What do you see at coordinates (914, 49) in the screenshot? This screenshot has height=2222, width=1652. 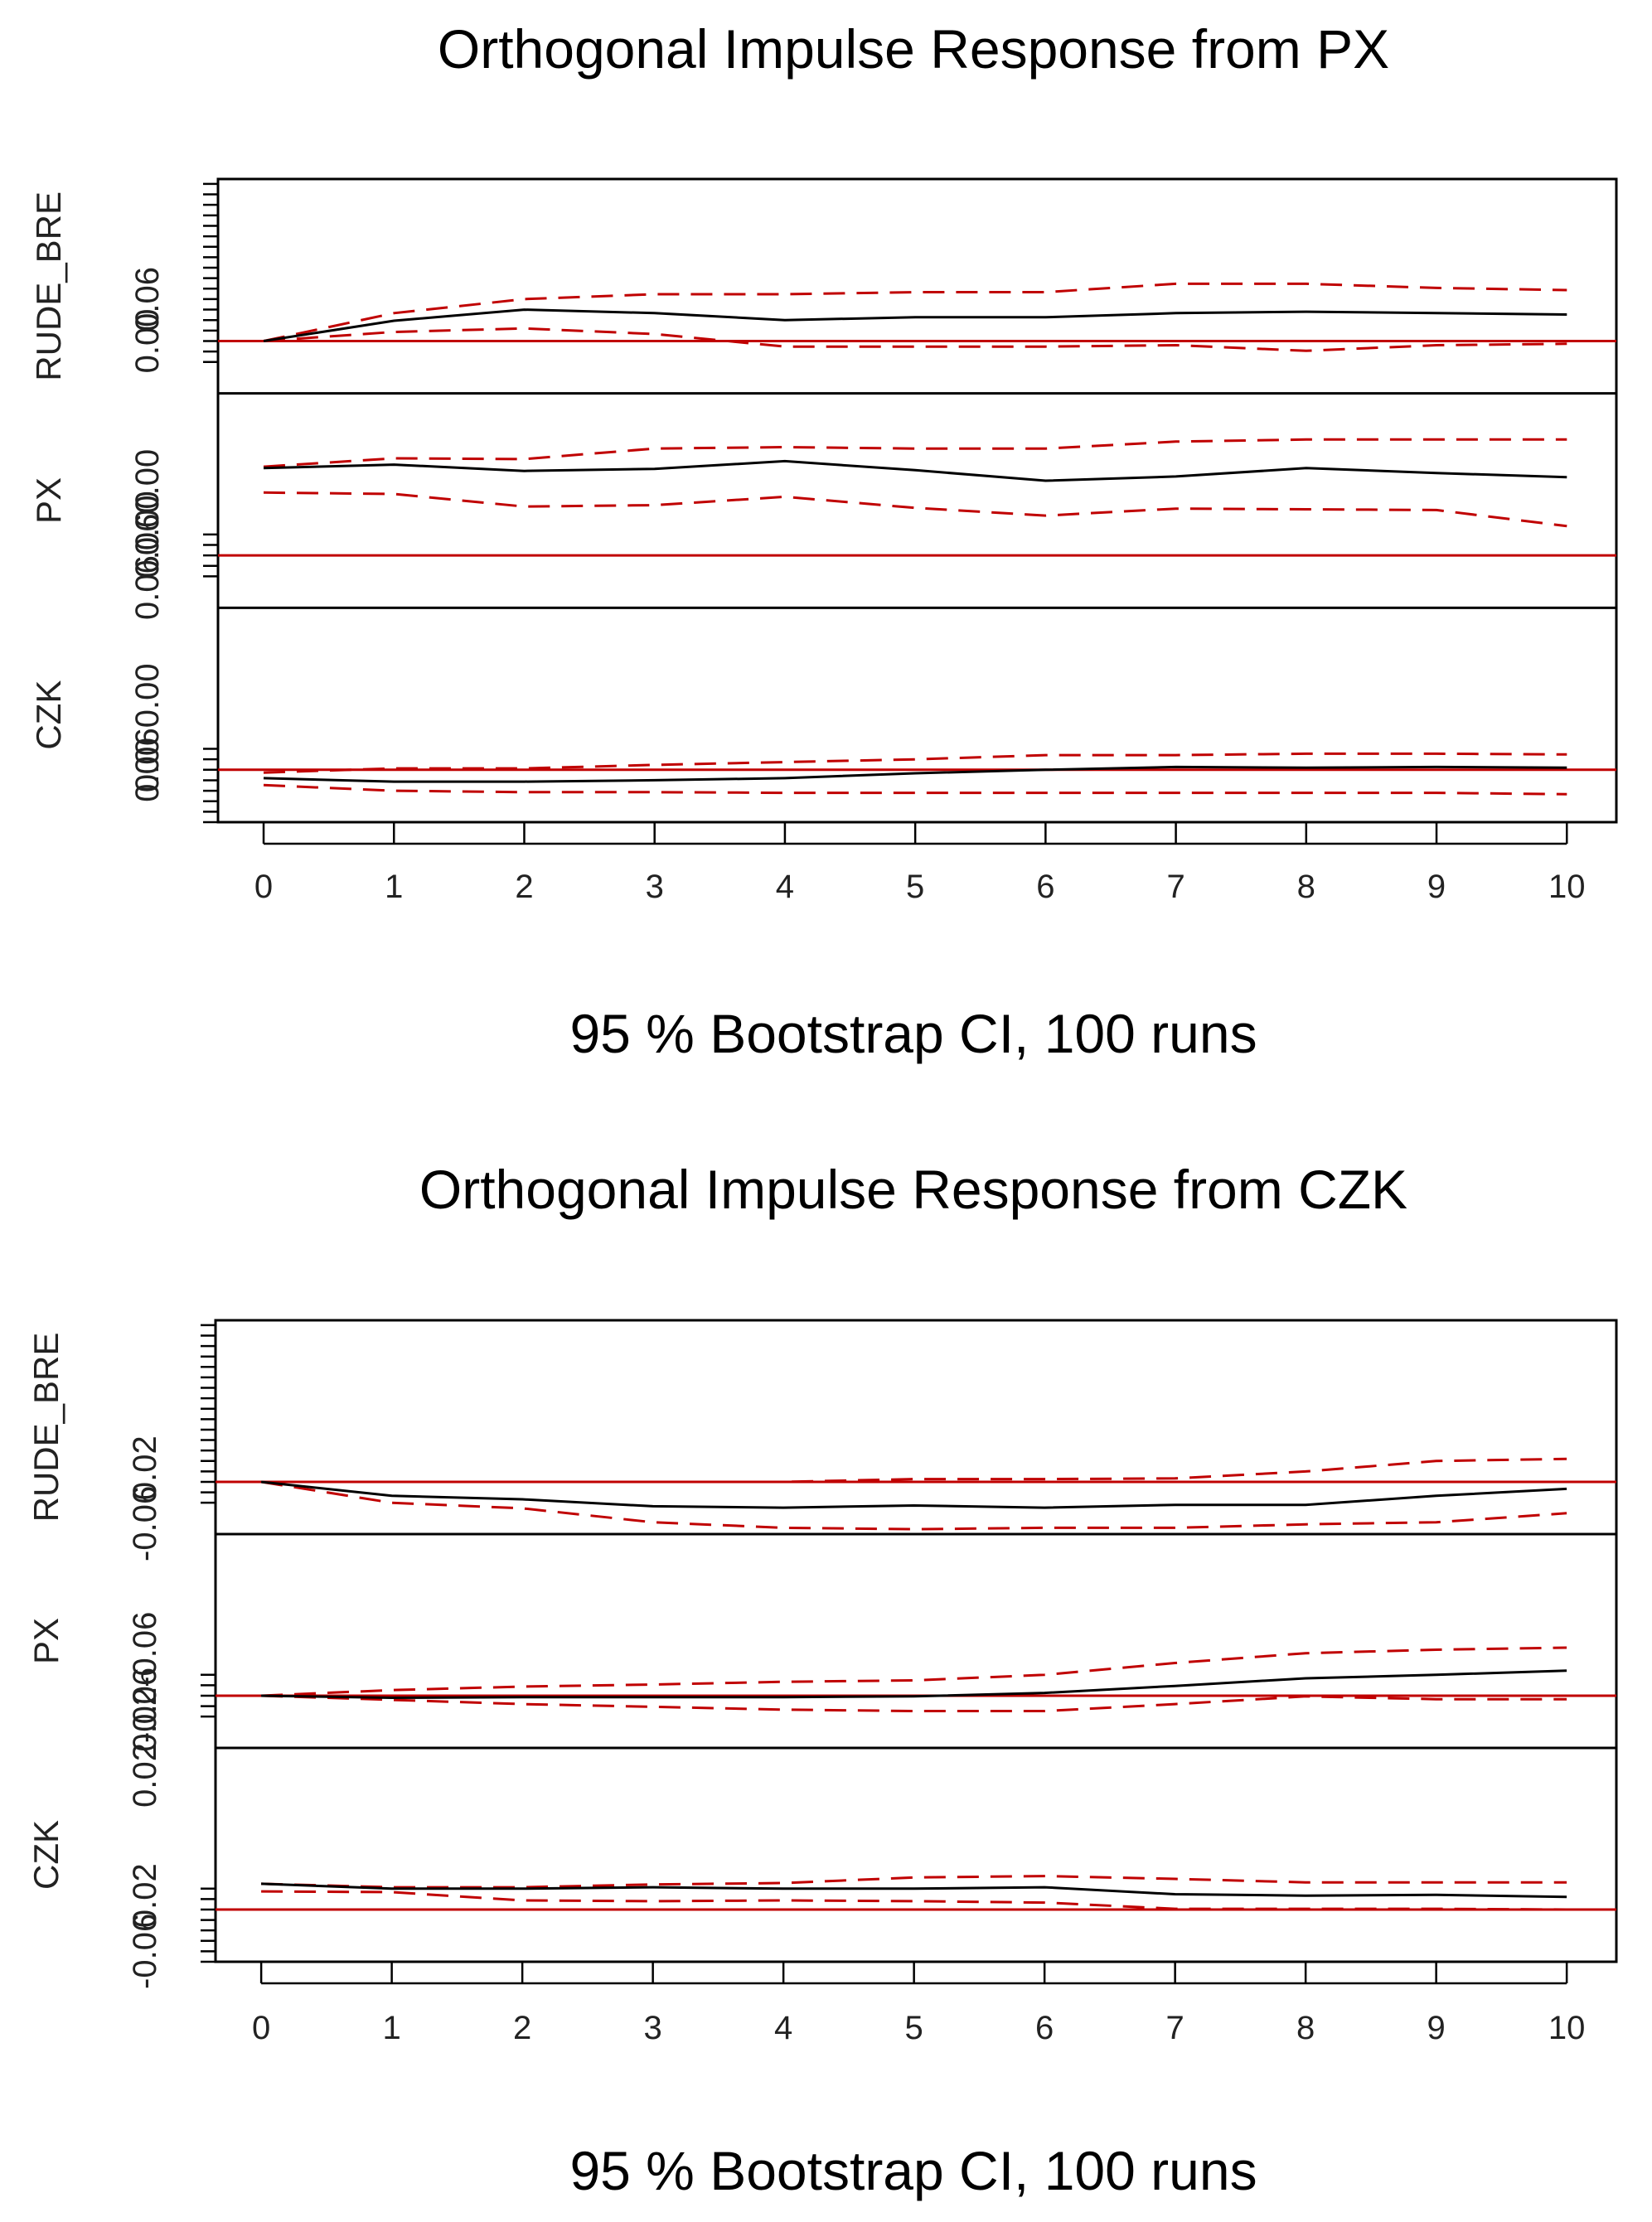 I see `chart-title: Orthogonal Impulse Response from PX` at bounding box center [914, 49].